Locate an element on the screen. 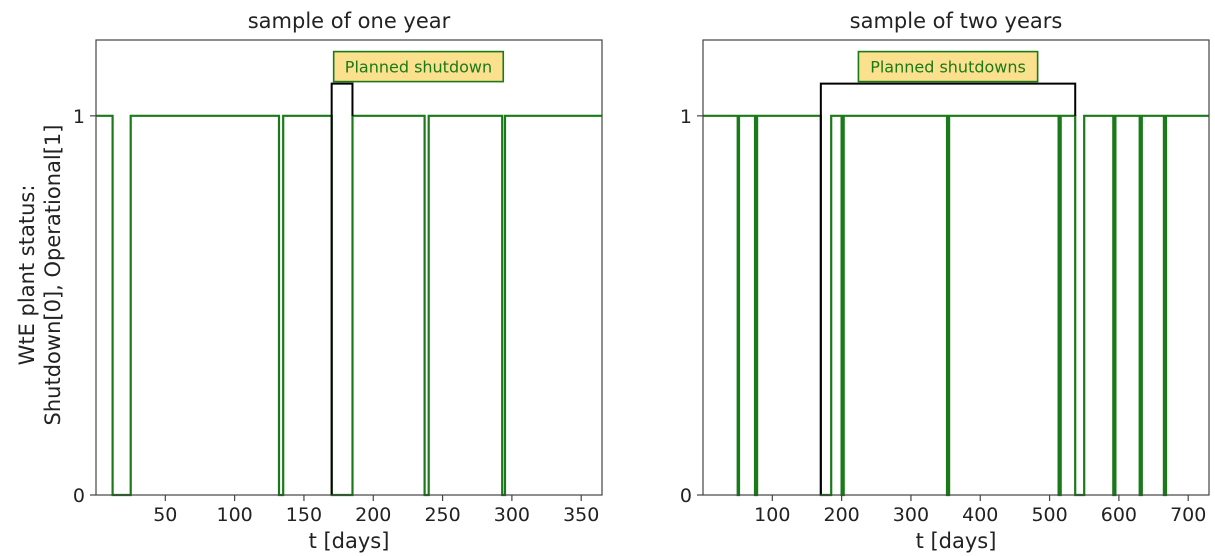  annotation-label: Planned shutdowns is located at coordinates (948, 67).